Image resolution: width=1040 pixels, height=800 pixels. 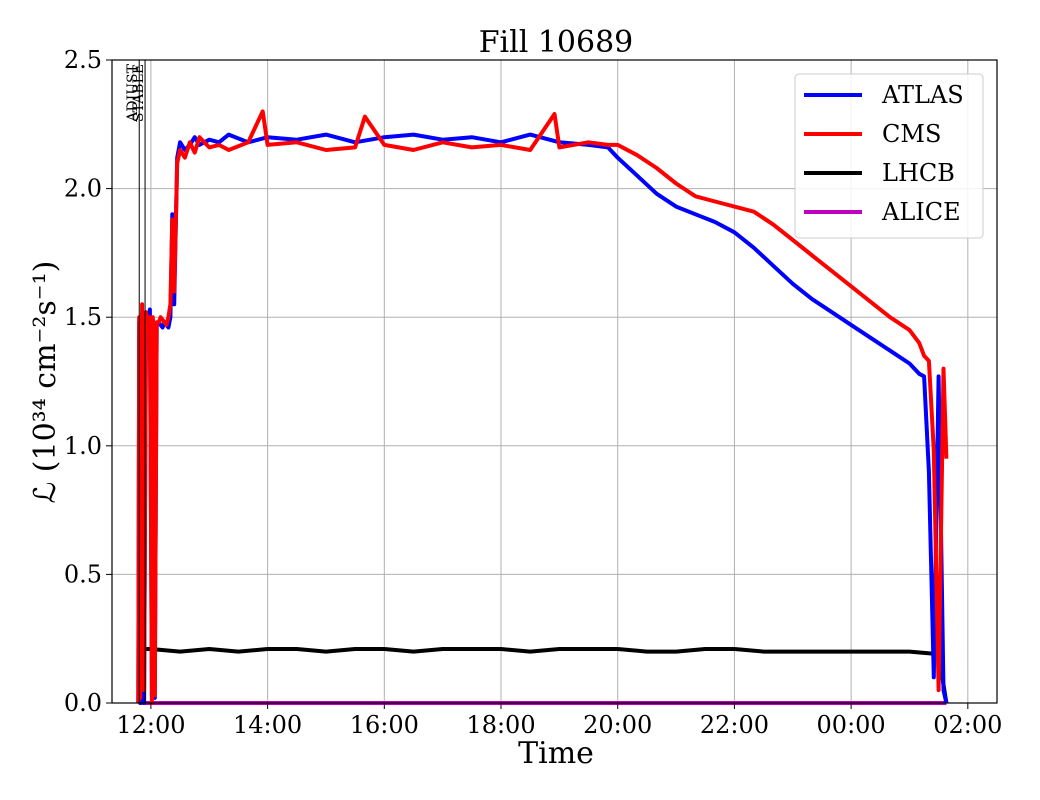 I want to click on legend-label: CMS, so click(x=911, y=134).